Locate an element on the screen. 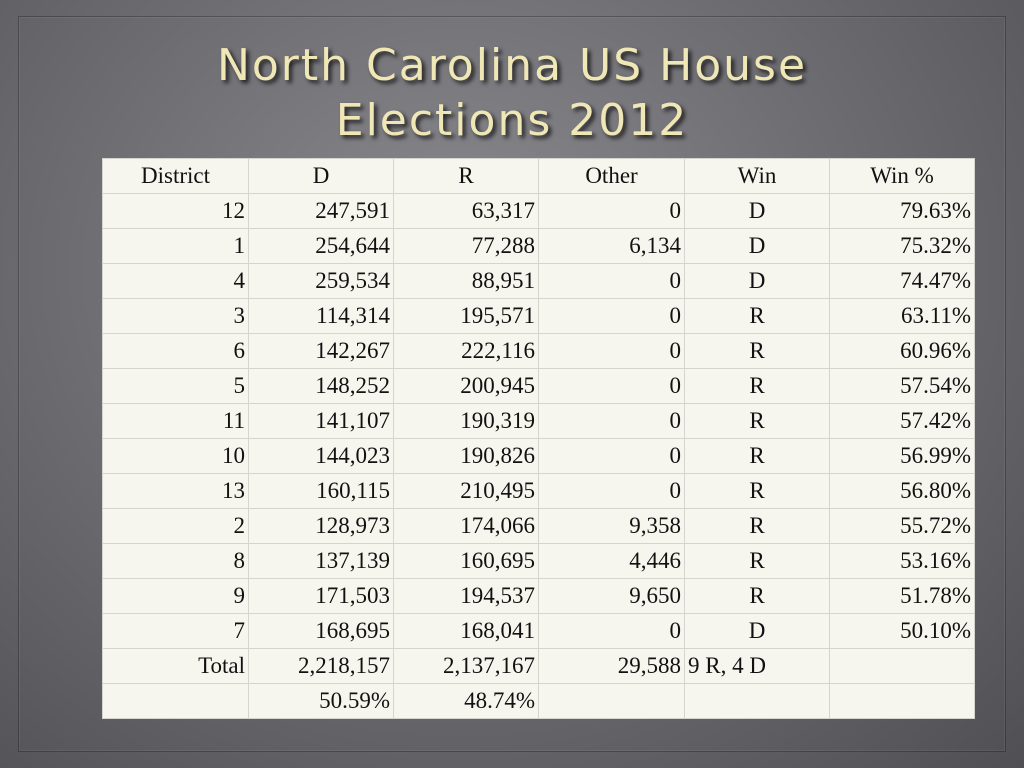 This screenshot has height=768, width=1024. cell-district: 8 is located at coordinates (175, 561).